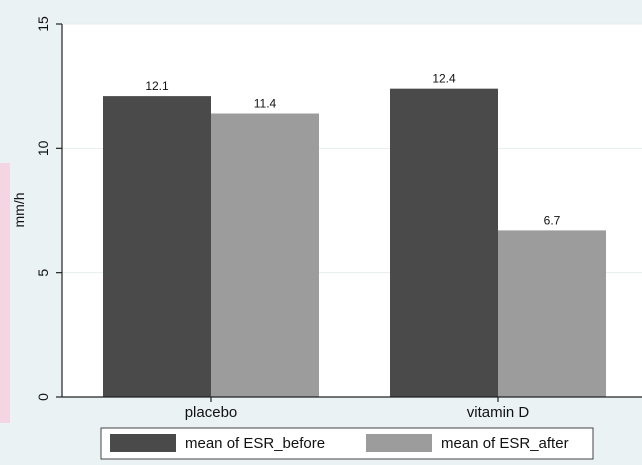 The width and height of the screenshot is (642, 465). I want to click on x-tick-label: placebo, so click(211, 412).